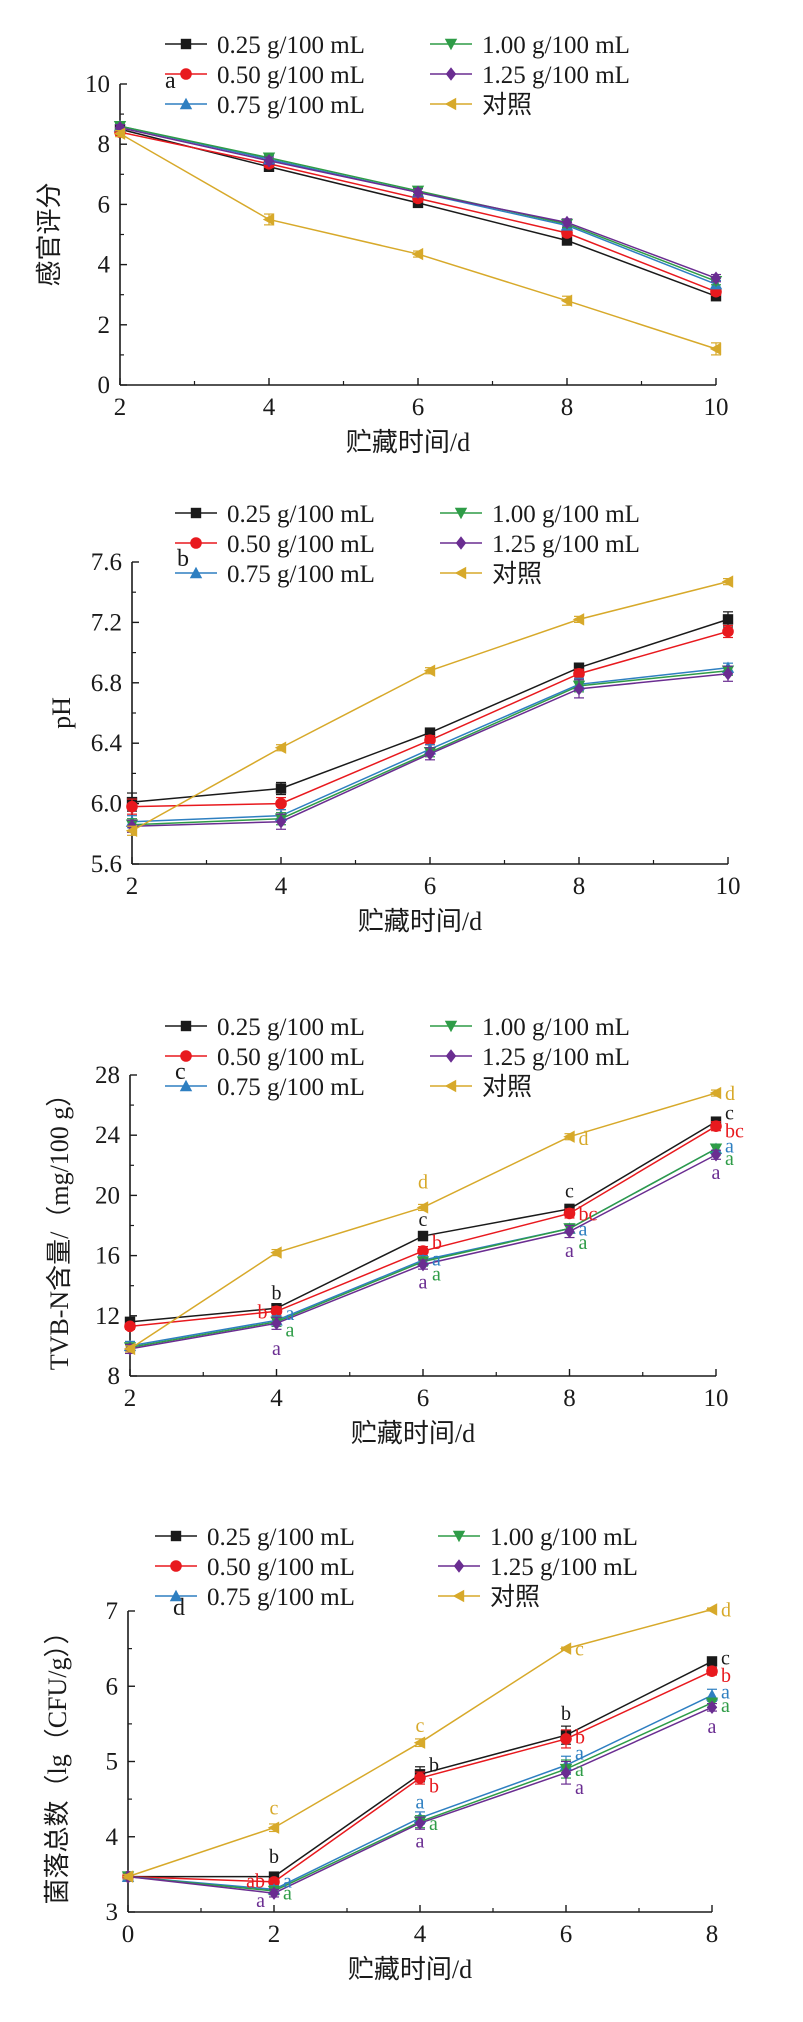  Describe the element at coordinates (112, 1837) in the screenshot. I see `y-tick-label: 4` at that location.